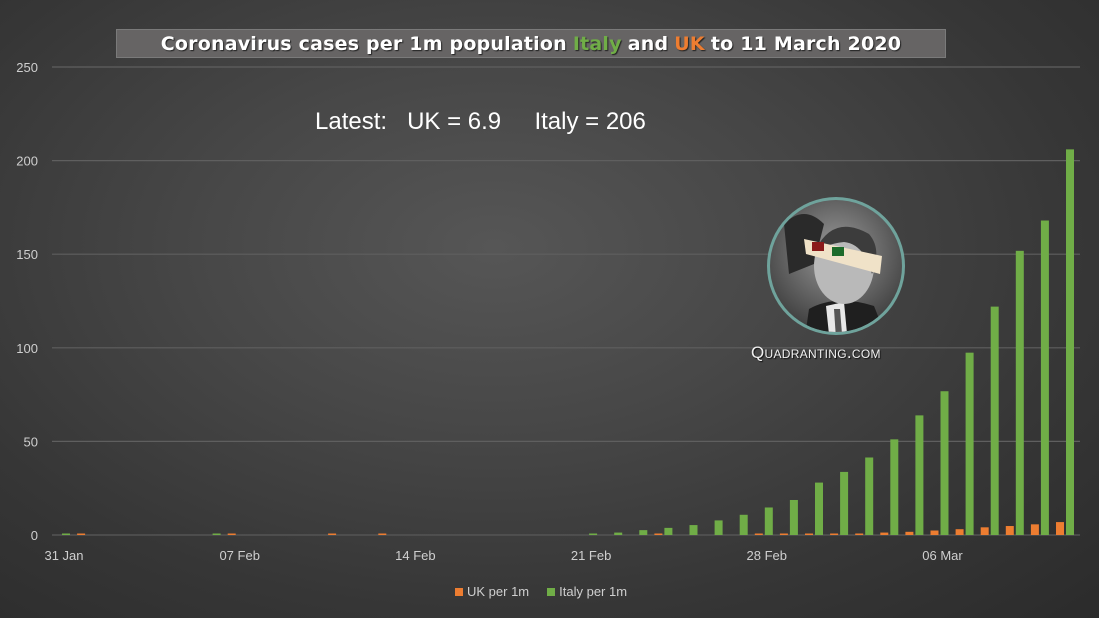 Image resolution: width=1099 pixels, height=618 pixels. Describe the element at coordinates (216, 534) in the screenshot. I see `bar-italy-06-feb` at that location.